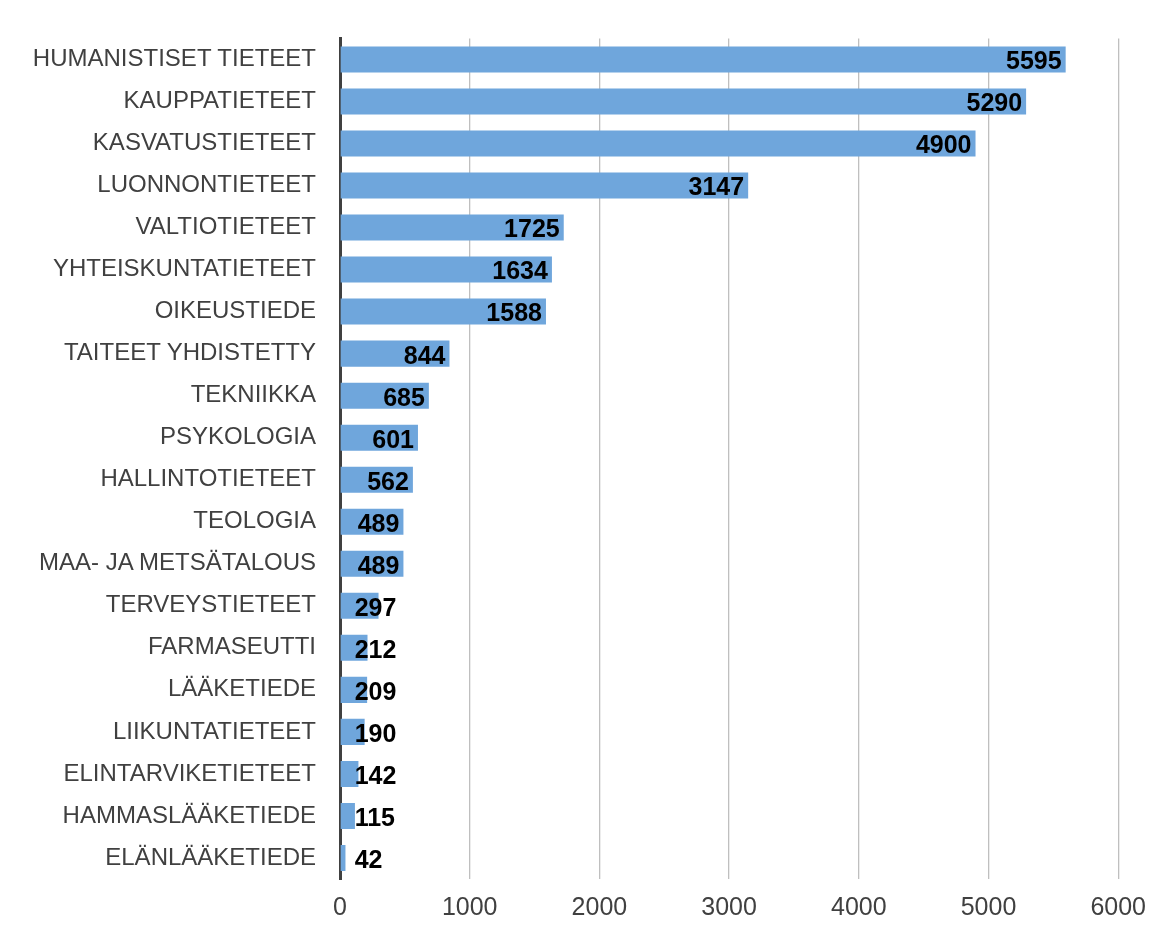 Image resolution: width=1160 pixels, height=937 pixels. Describe the element at coordinates (235, 310) in the screenshot. I see `y-tick-label: OIKEUSTIEDE` at that location.